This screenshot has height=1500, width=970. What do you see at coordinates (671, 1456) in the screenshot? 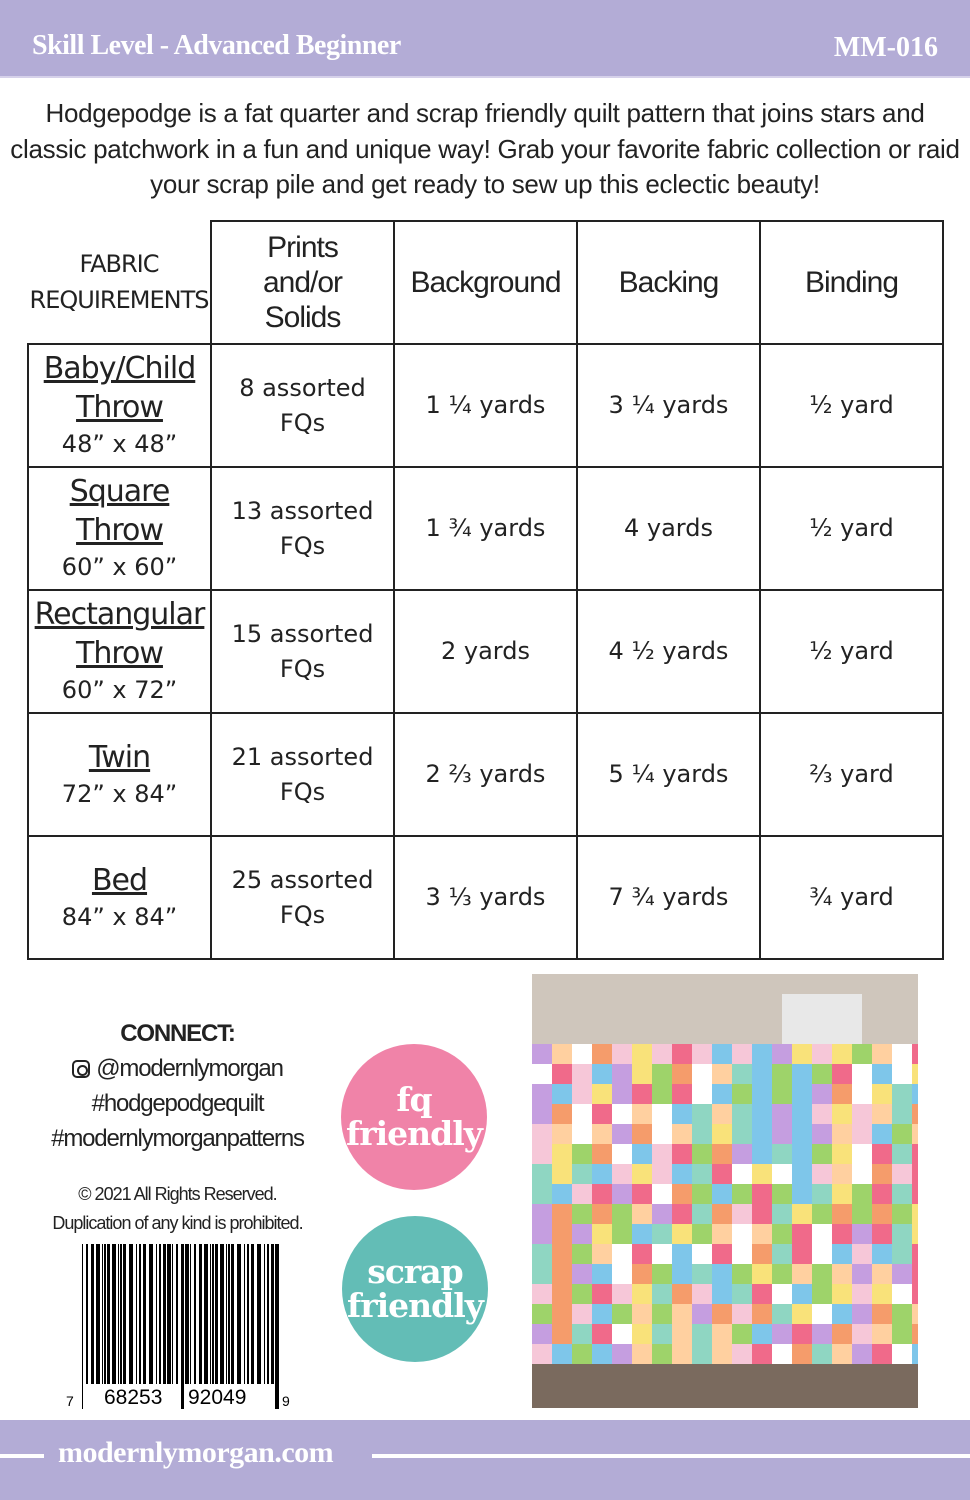
I see `divider` at bounding box center [671, 1456].